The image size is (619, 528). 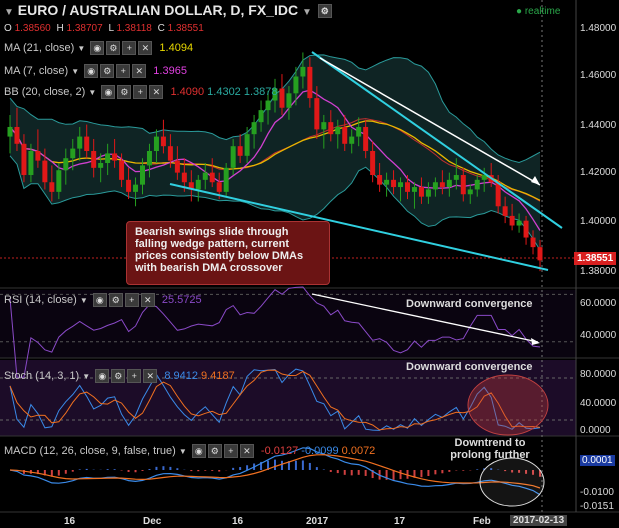 What do you see at coordinates (598, 28) in the screenshot?
I see `price-tick: 1.48000` at bounding box center [598, 28].